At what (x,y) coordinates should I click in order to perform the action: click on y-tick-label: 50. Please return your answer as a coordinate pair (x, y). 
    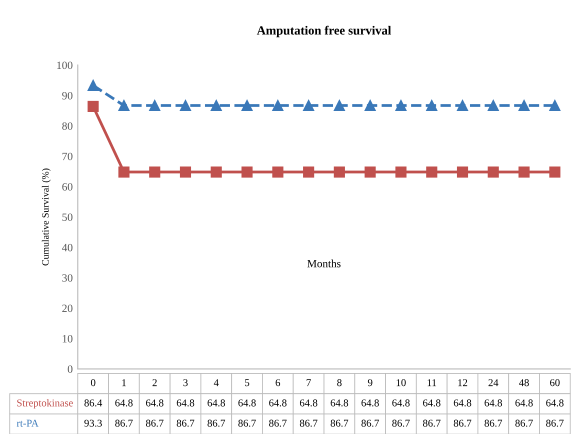
    Looking at the image, I should click on (67, 217).